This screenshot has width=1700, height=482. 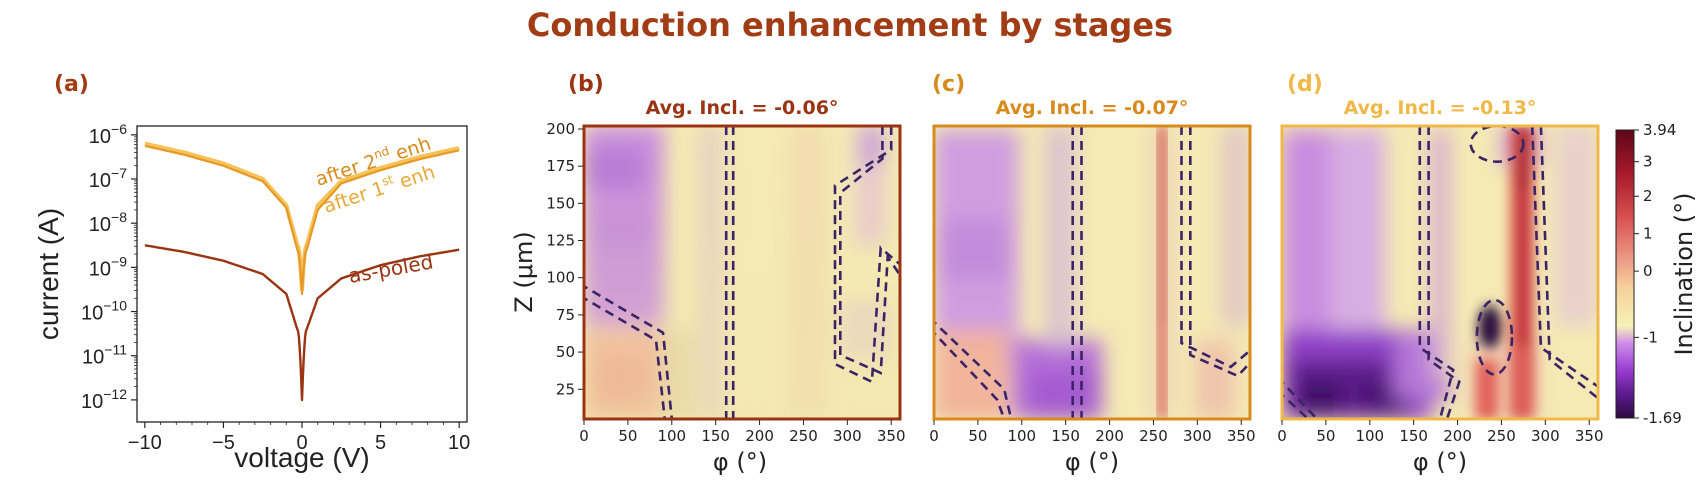 What do you see at coordinates (524, 271) in the screenshot?
I see `panel-b-ylabel: Z (μm)` at bounding box center [524, 271].